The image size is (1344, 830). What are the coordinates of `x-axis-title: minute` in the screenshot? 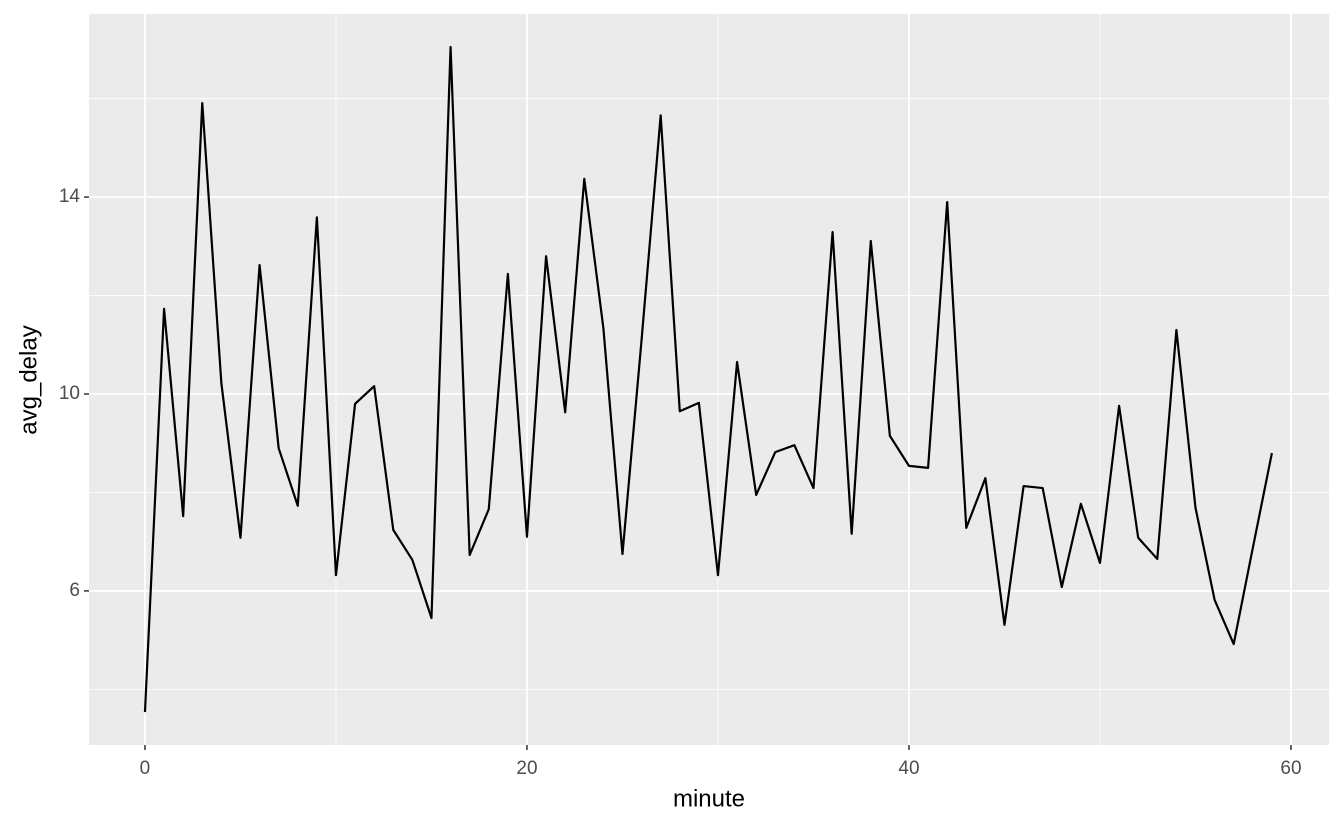 It's located at (709, 798).